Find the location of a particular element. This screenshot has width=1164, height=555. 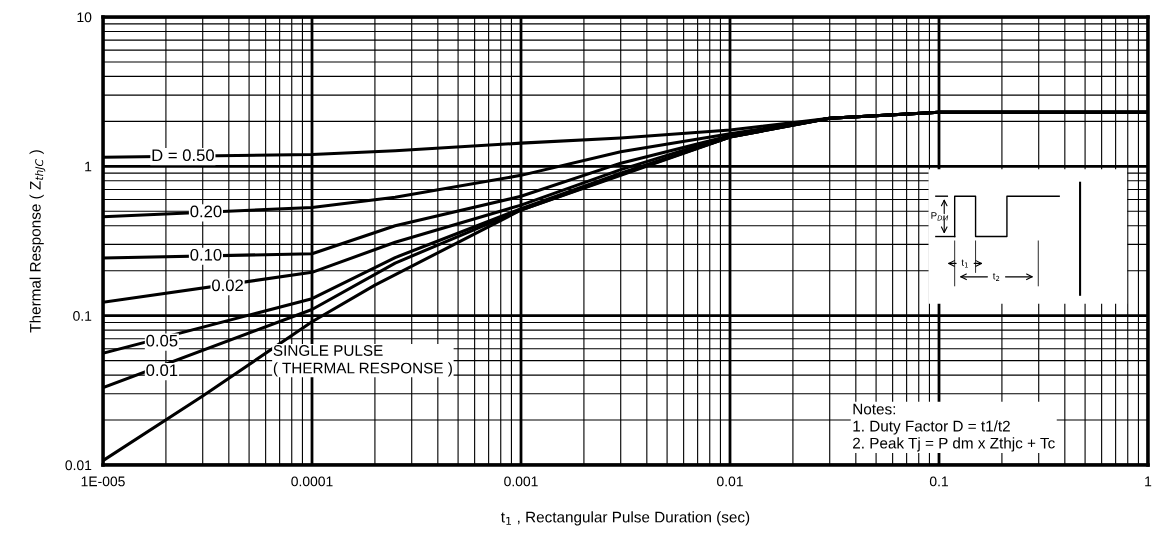

y-tick-label: 0.01 is located at coordinates (78, 465).